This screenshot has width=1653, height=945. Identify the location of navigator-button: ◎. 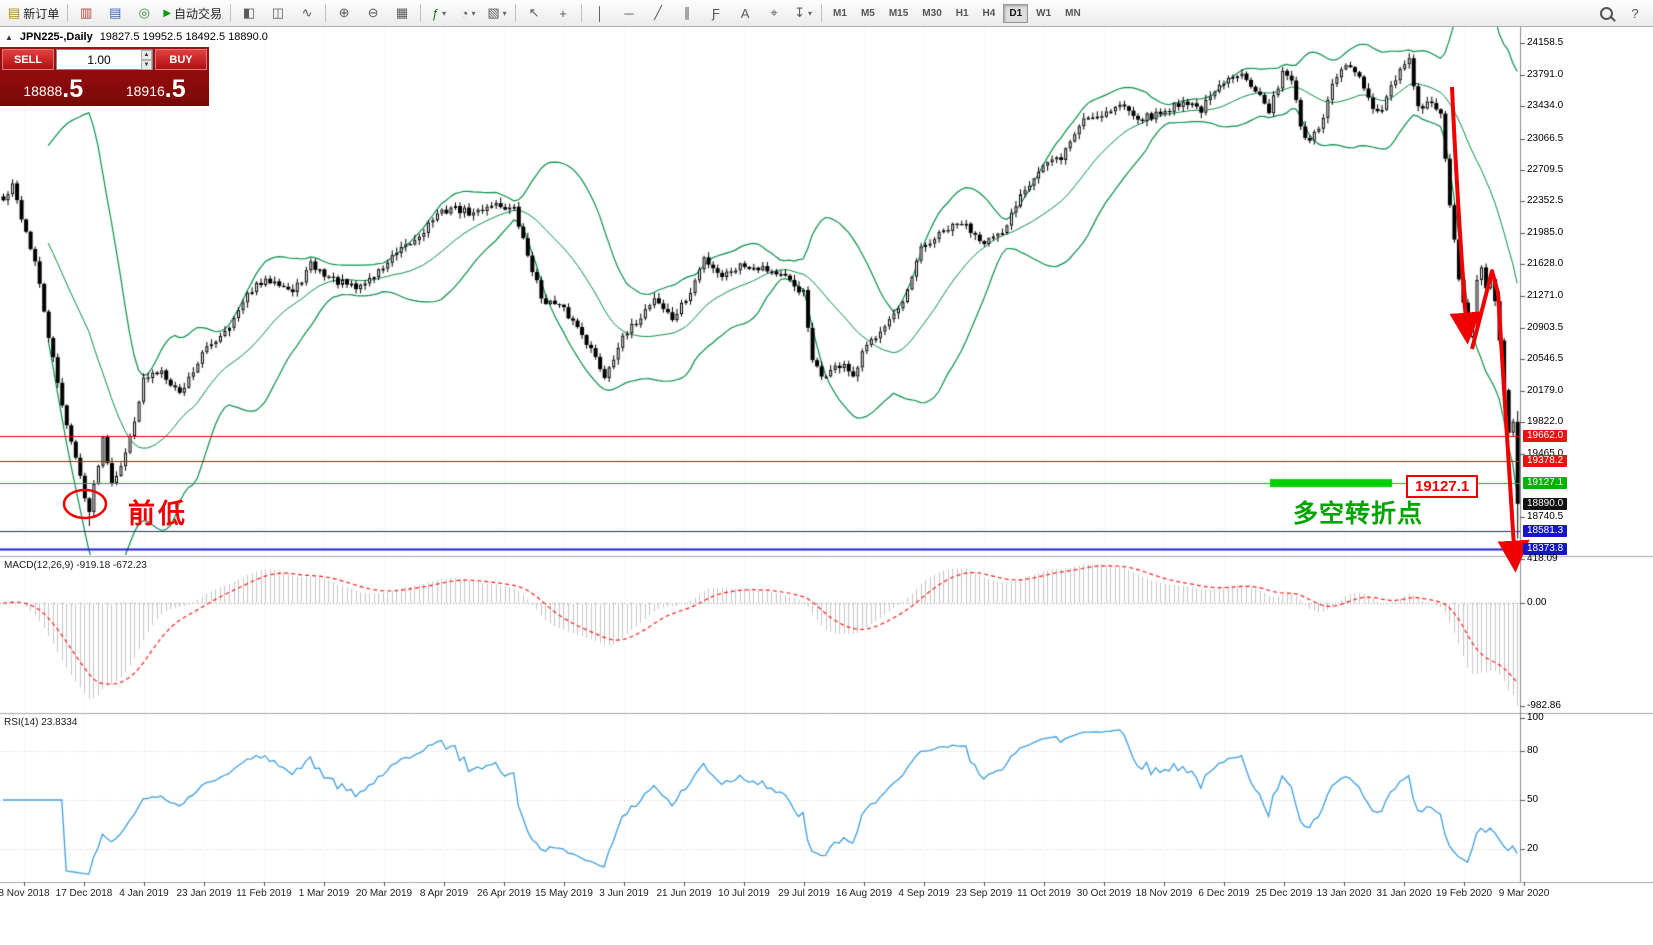
(144, 13).